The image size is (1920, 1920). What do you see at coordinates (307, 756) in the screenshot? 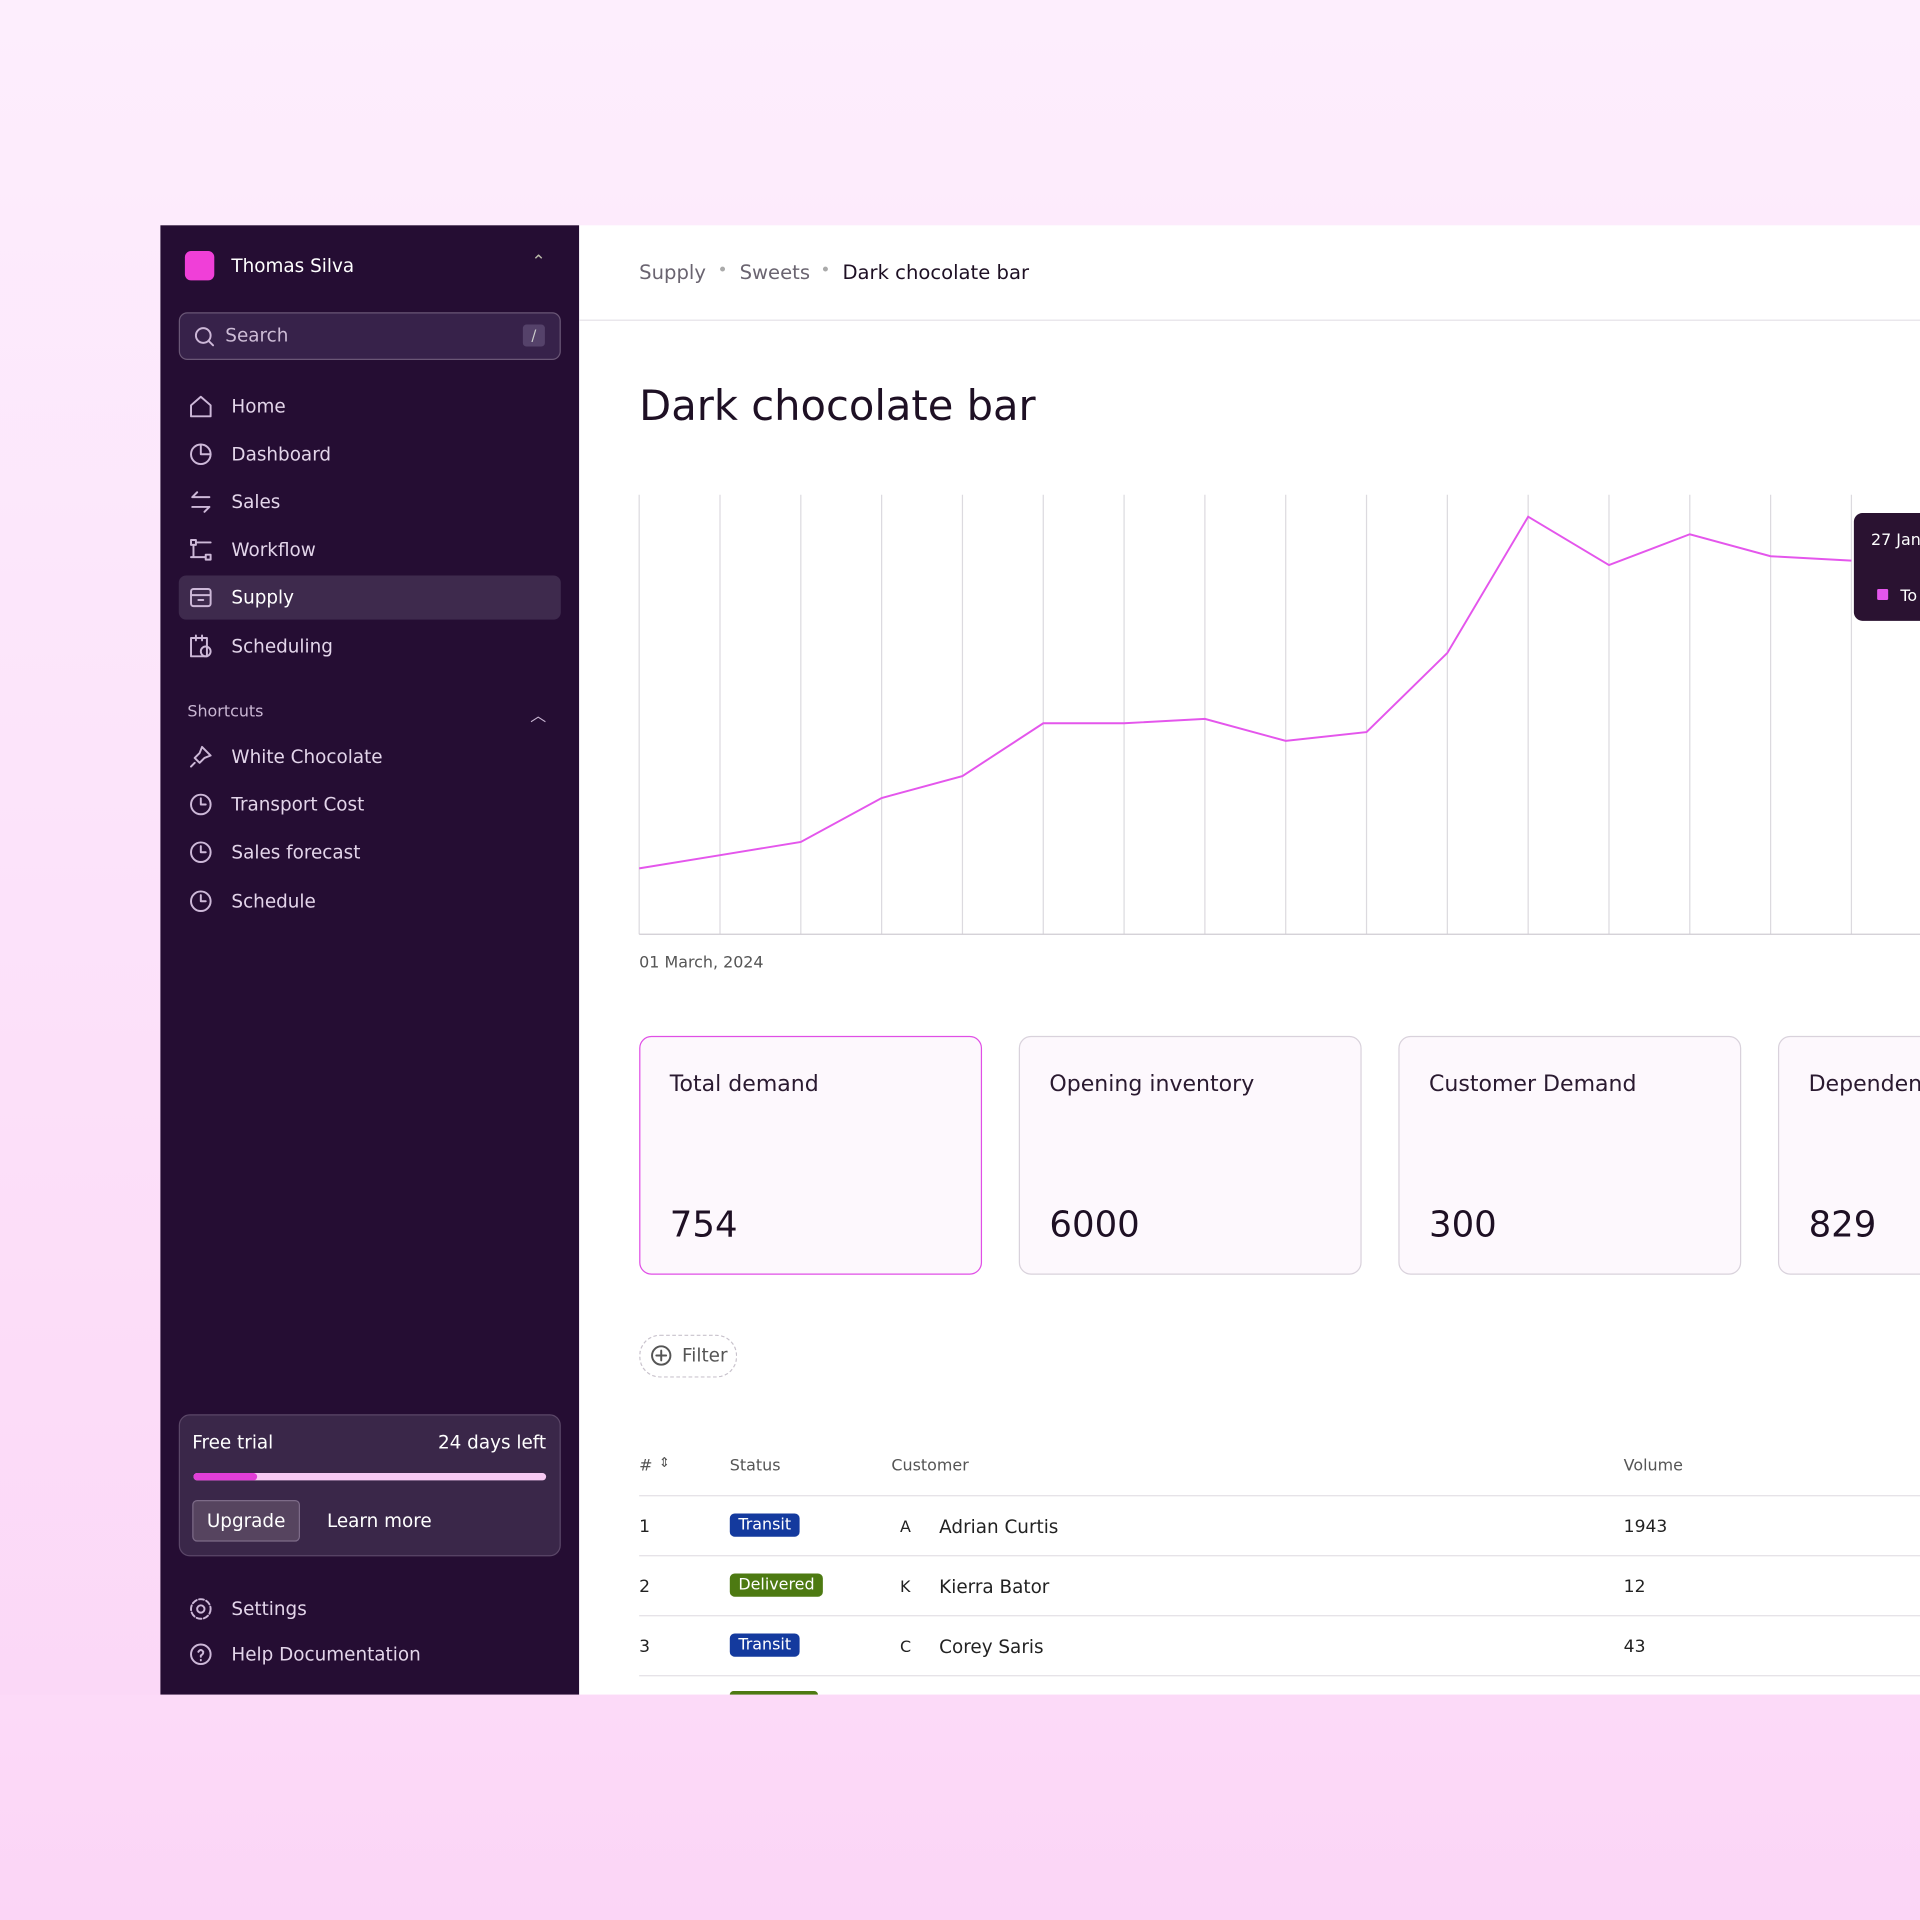
I see `shortcut-item: White Chocolate` at bounding box center [307, 756].